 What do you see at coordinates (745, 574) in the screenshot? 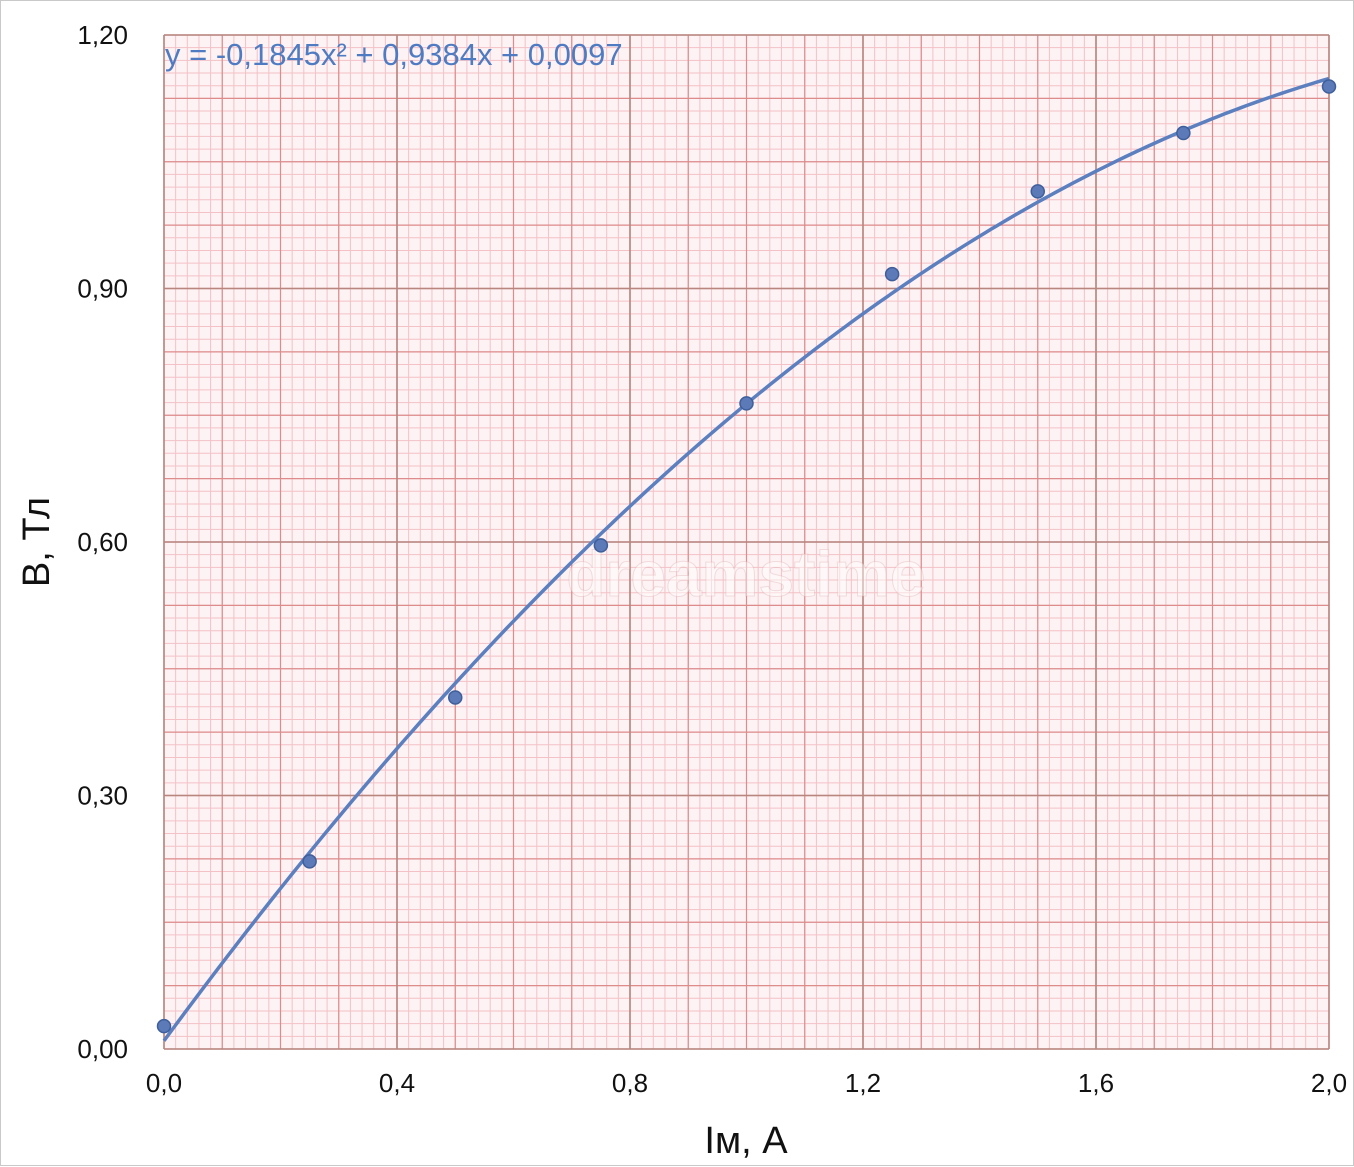
I see `watermark: dreamstime` at bounding box center [745, 574].